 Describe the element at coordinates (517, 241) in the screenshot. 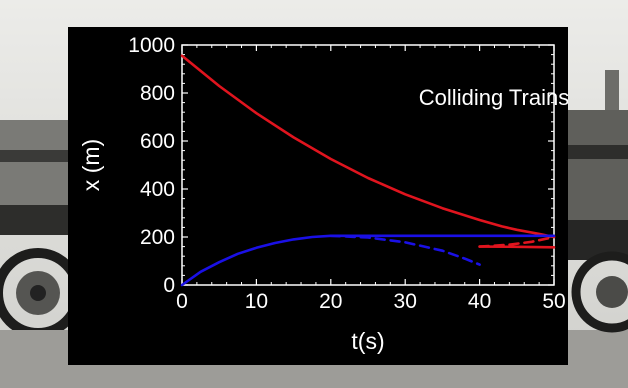

I see `red-dashed-series-line` at that location.